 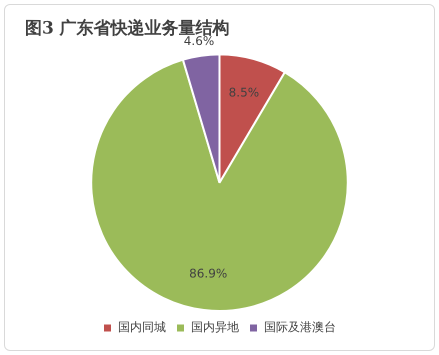 What do you see at coordinates (244, 93) in the screenshot?
I see `data-label: 8.5%` at bounding box center [244, 93].